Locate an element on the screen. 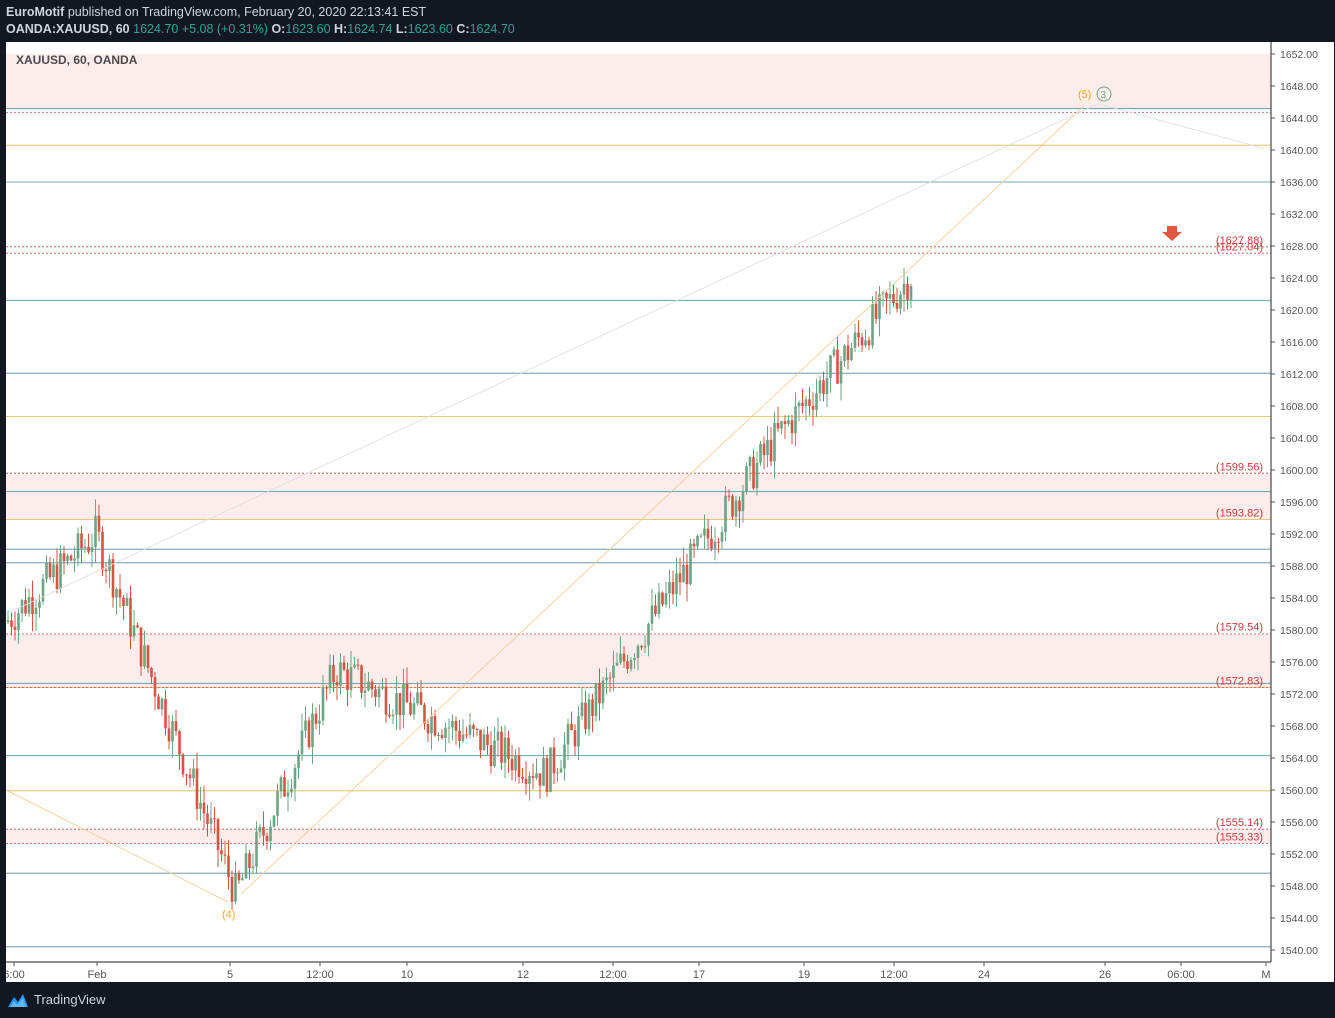 Image resolution: width=1335 pixels, height=1018 pixels. y-tick-label: 1648.00 is located at coordinates (1299, 87).